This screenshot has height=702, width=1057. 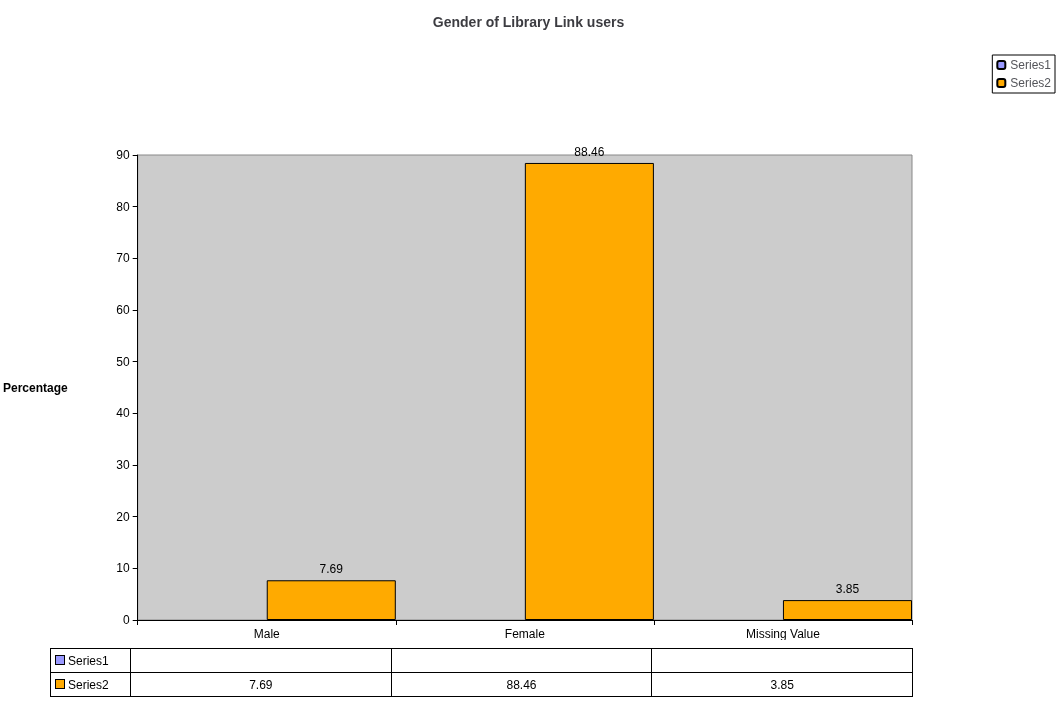 I want to click on text: Series2, so click(x=88, y=684).